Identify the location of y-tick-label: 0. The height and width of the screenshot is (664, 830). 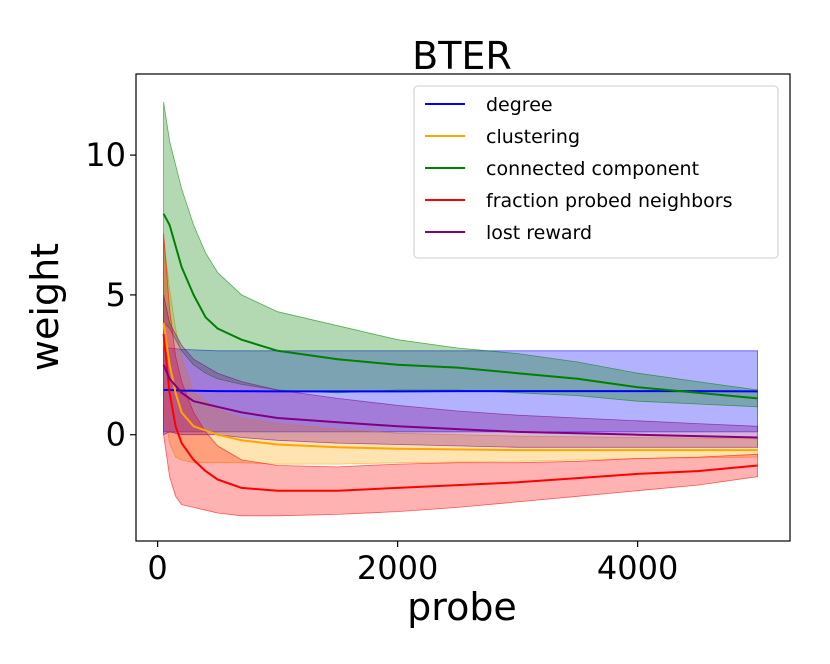
(116, 435).